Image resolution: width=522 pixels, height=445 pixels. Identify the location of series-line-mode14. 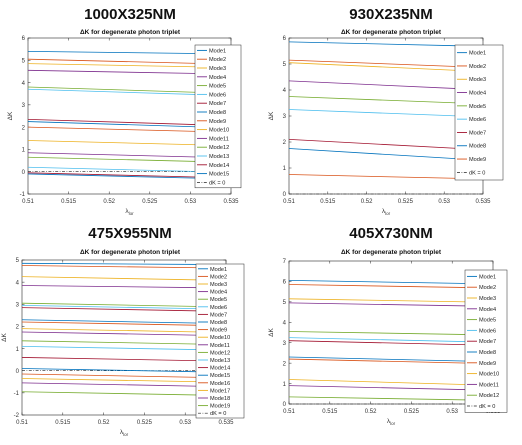
(111, 359).